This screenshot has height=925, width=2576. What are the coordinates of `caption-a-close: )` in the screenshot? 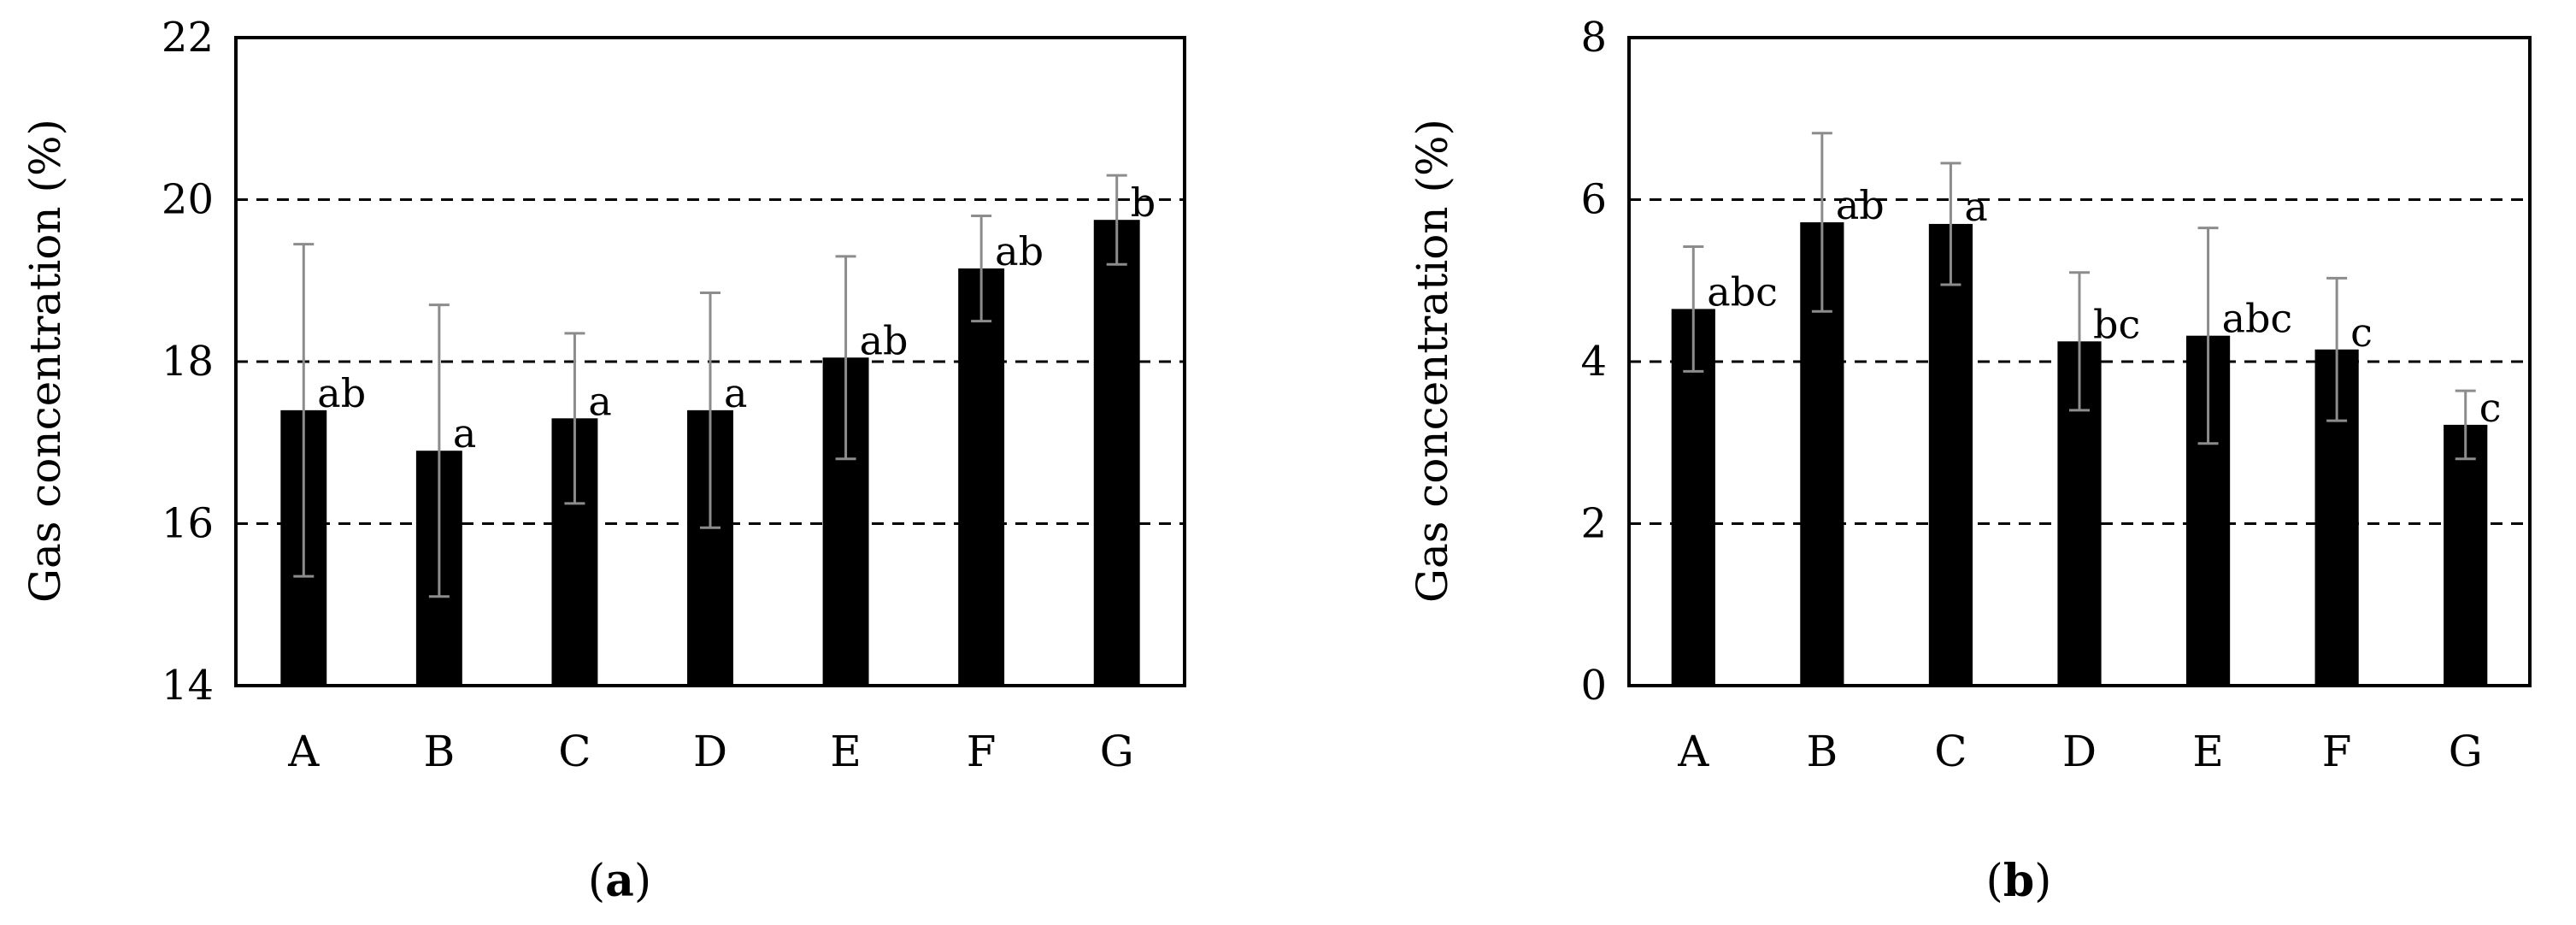 It's located at (642, 882).